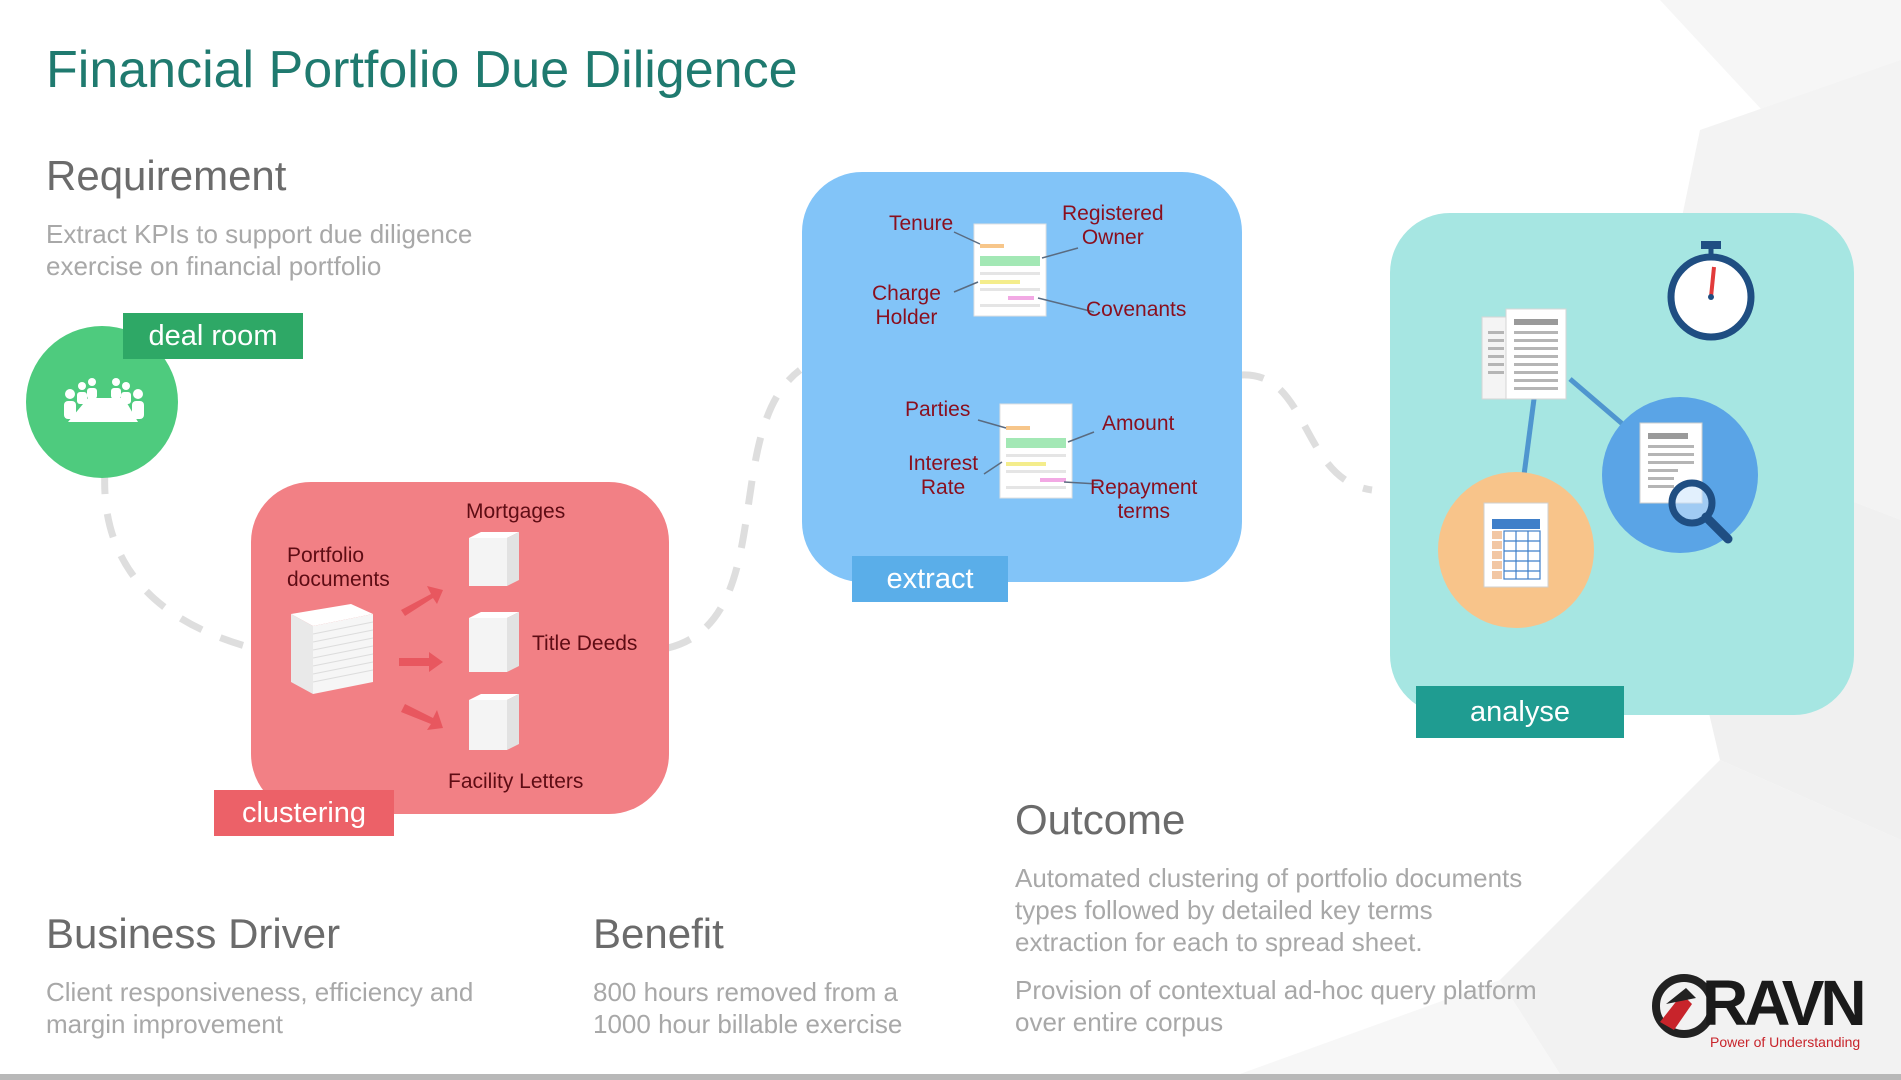 This screenshot has height=1080, width=1901. I want to click on clustering-tag: clustering, so click(304, 813).